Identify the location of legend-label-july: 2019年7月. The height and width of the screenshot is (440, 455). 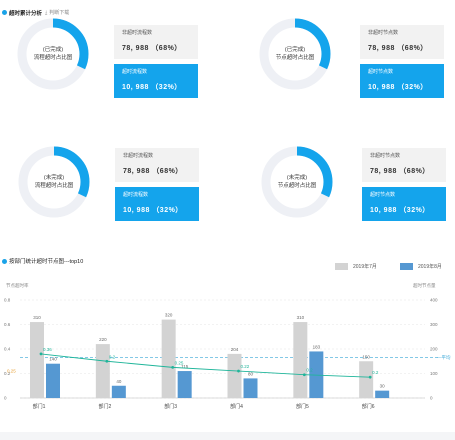
(365, 267).